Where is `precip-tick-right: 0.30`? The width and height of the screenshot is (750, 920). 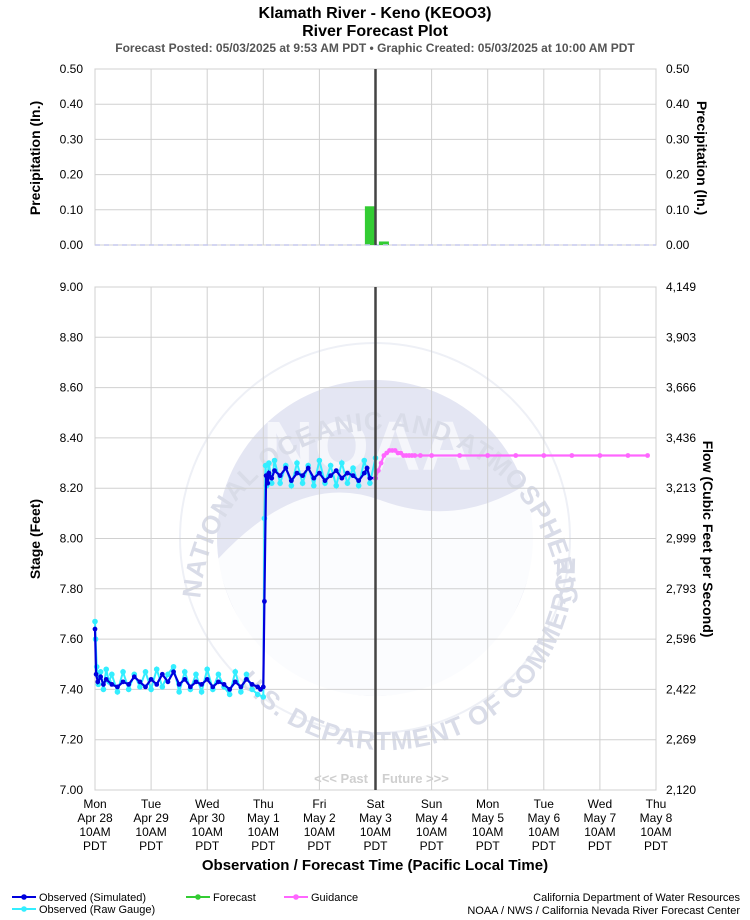
precip-tick-right: 0.30 is located at coordinates (678, 139).